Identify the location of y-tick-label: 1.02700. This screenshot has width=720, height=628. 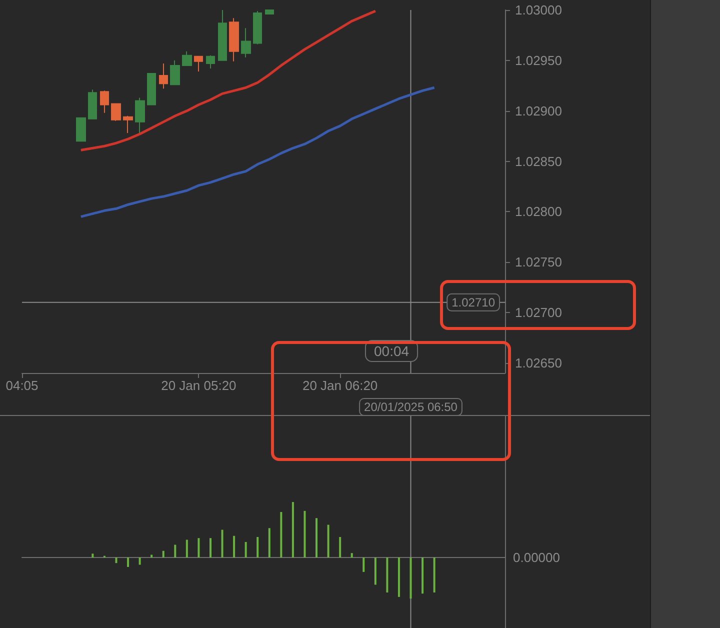
(538, 312).